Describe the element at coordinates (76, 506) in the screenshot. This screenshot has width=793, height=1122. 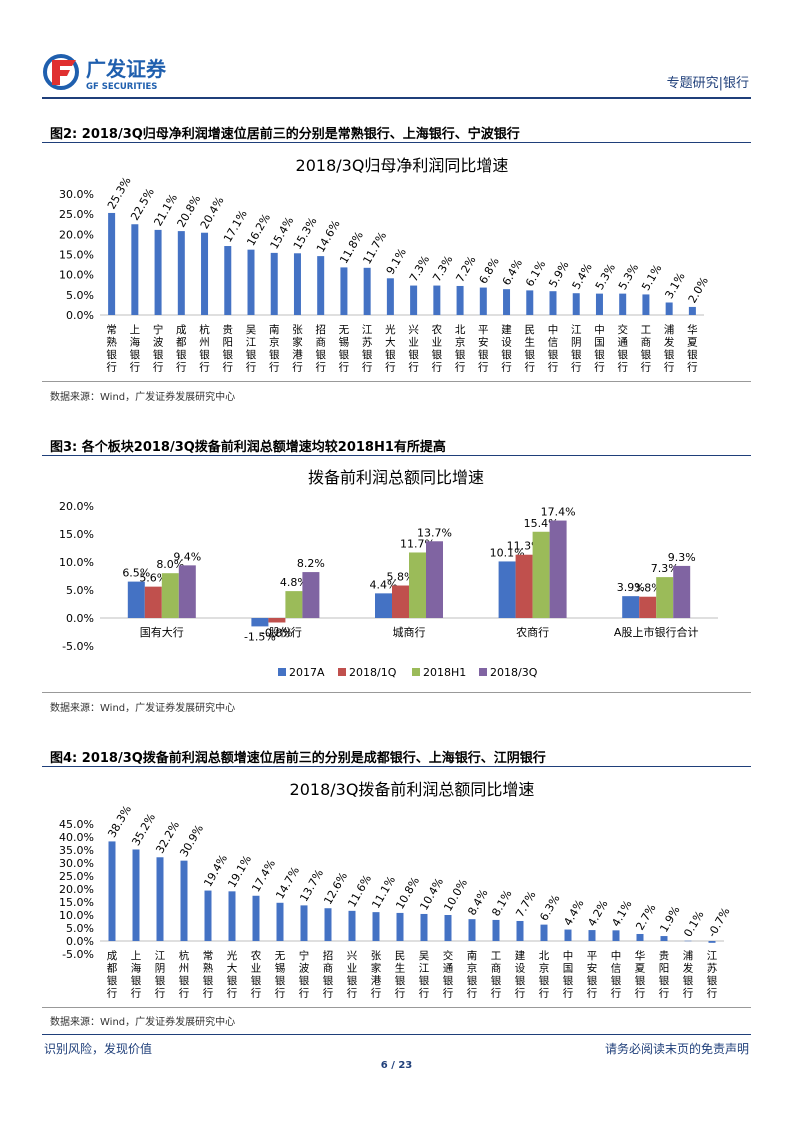
I see `y-tick-label: 20.0%` at that location.